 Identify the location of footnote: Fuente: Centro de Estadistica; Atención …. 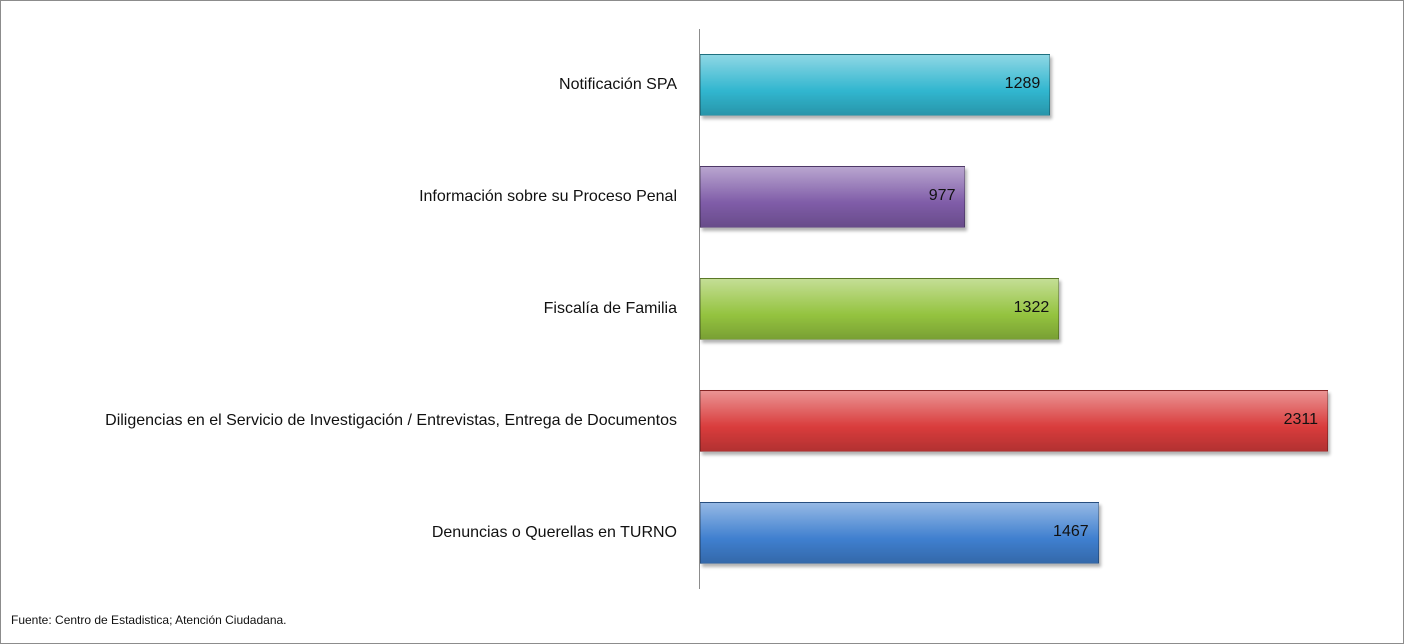
(149, 620).